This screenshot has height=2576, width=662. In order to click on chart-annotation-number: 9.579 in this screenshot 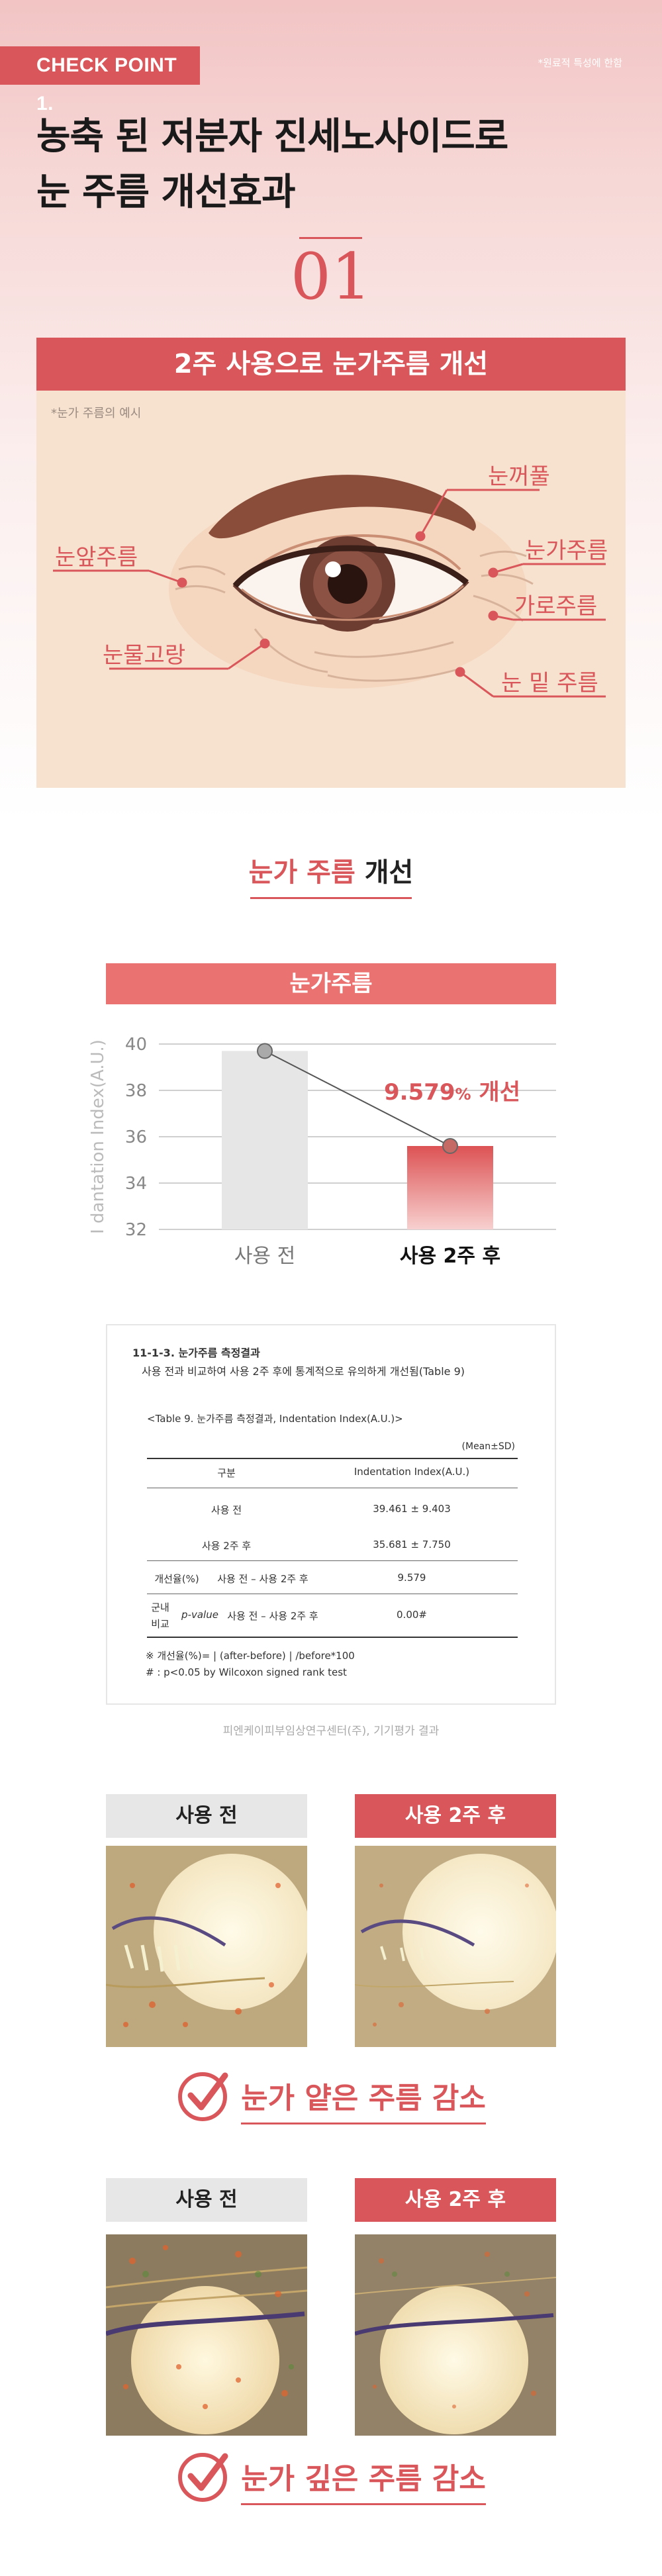, I will do `click(419, 1092)`.